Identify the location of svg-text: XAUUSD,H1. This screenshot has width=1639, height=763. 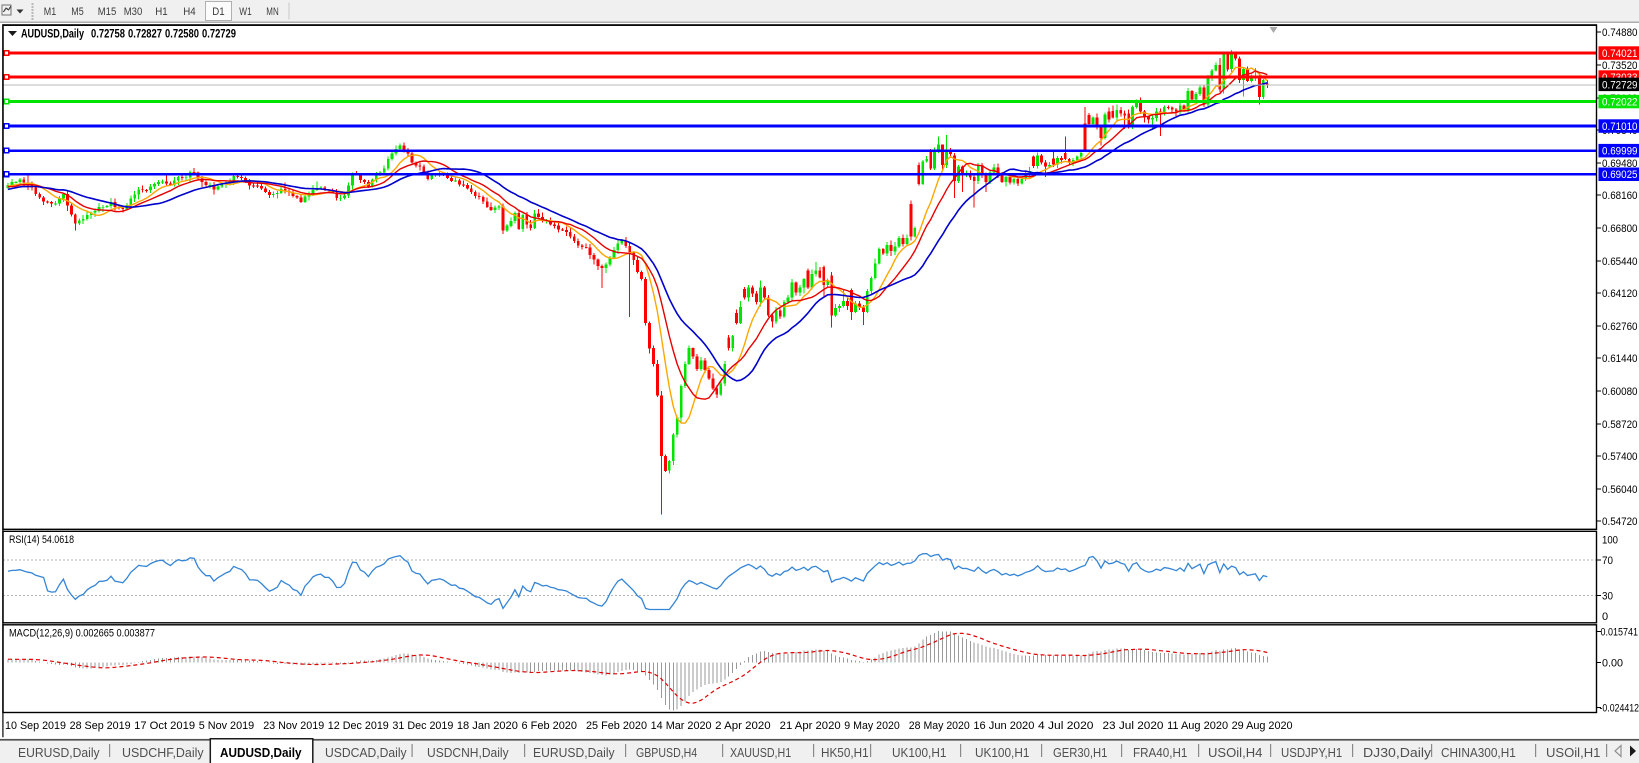
(760, 752).